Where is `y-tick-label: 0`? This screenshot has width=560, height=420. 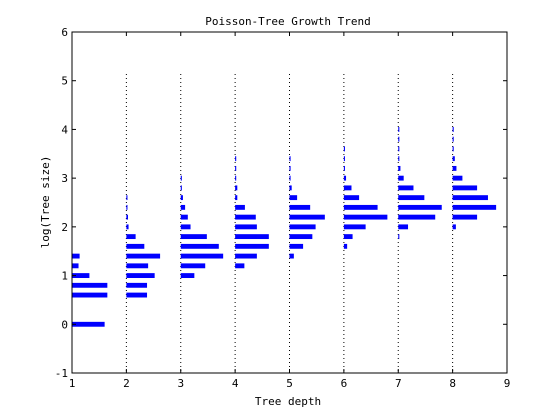
y-tick-label: 0 is located at coordinates (64, 324).